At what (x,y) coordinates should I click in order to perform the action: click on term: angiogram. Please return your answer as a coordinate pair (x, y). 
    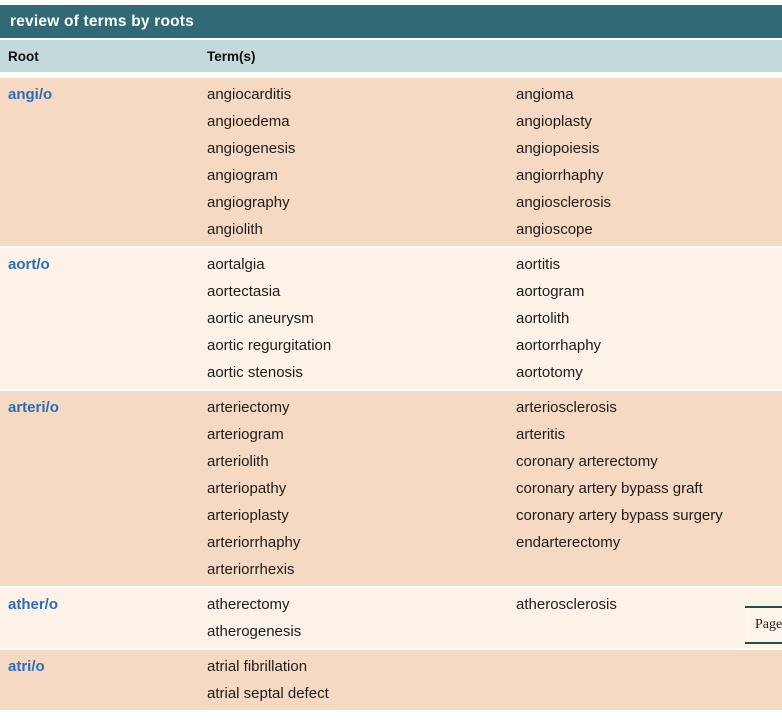
    Looking at the image, I should click on (242, 175).